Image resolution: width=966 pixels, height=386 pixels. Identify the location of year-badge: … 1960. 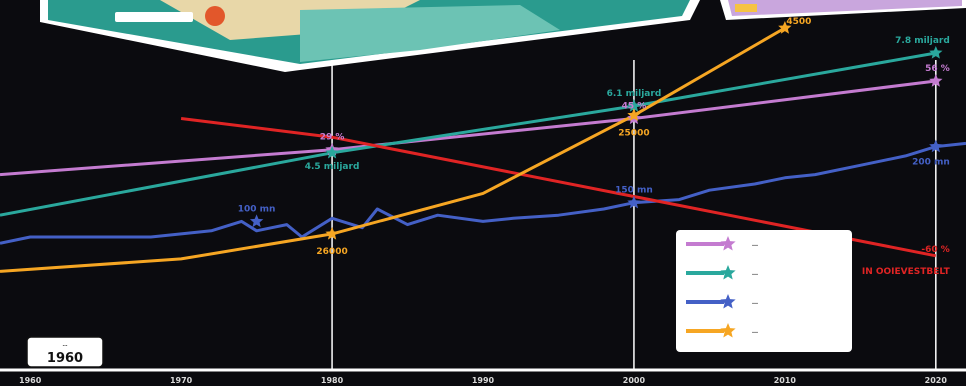
(65, 352).